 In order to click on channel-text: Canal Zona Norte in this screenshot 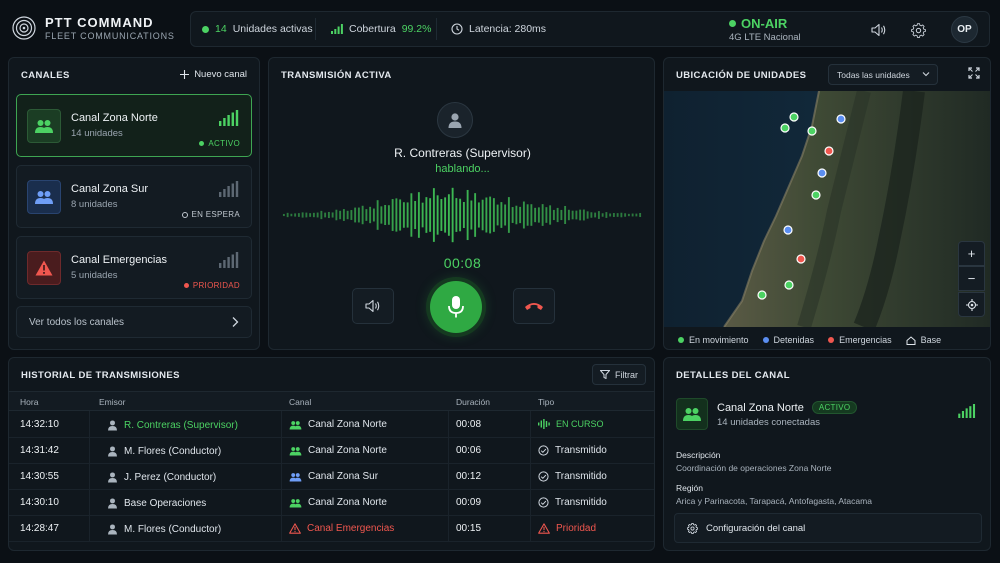, I will do `click(347, 502)`.